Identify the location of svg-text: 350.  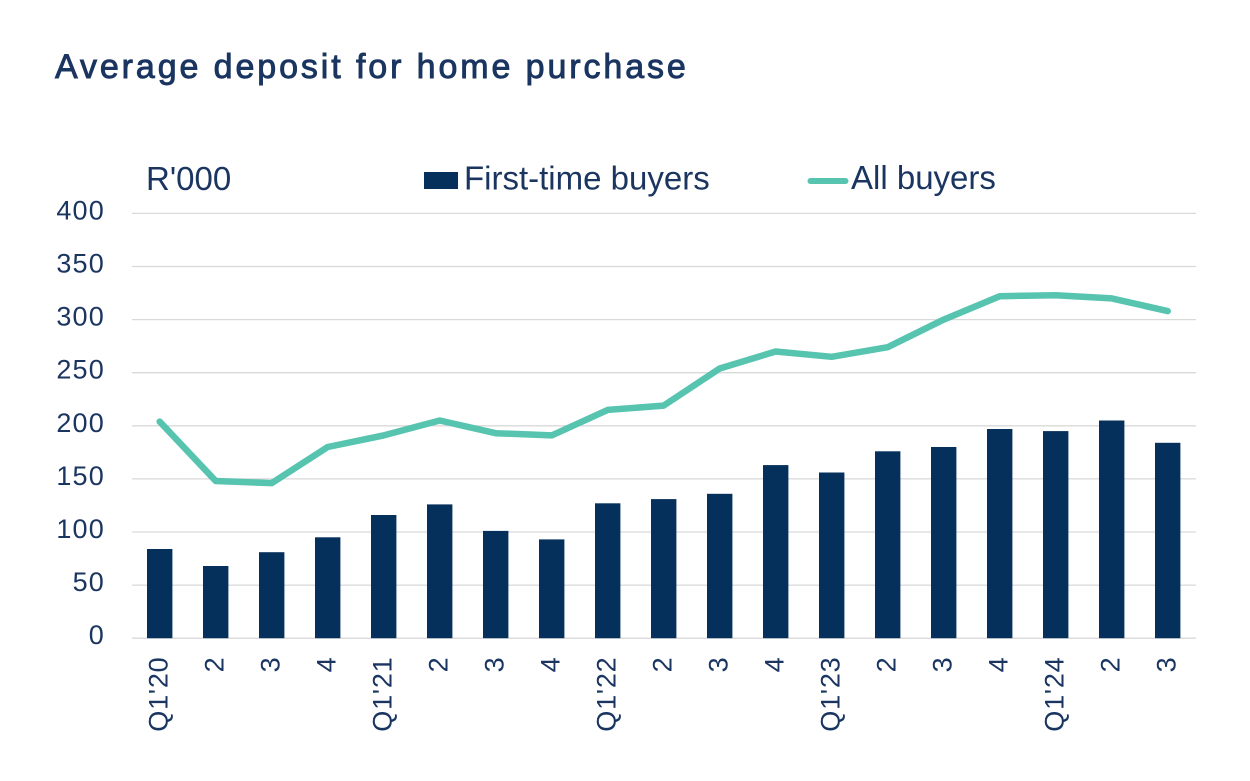
(80, 264).